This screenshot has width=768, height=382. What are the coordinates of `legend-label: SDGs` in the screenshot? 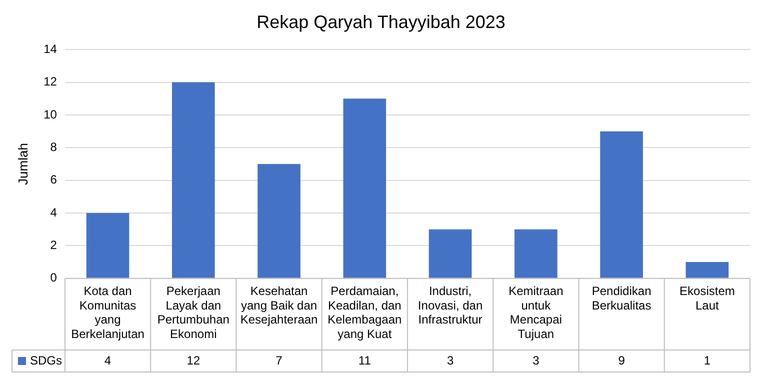 It's located at (46, 360).